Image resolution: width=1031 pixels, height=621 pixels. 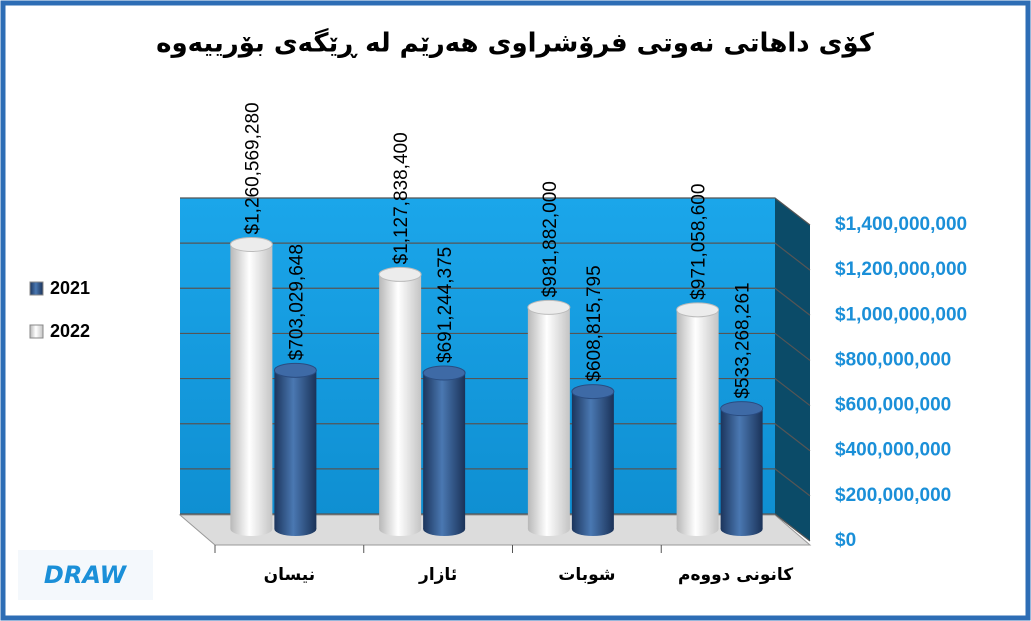 I want to click on y-tick-label: $200,000,000, so click(x=893, y=495).